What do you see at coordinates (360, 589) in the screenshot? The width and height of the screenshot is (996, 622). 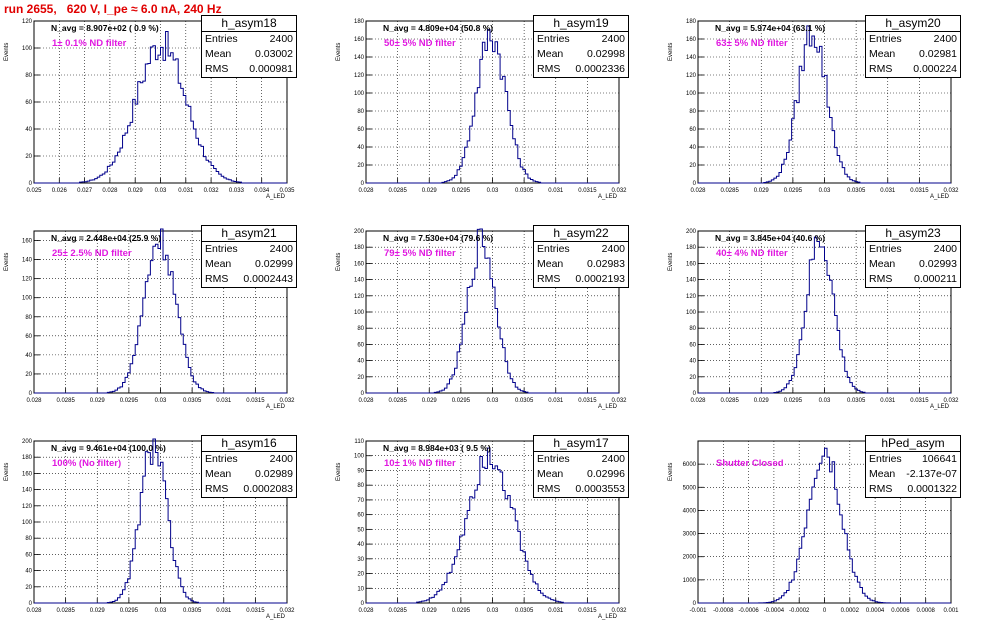 I see `y-tick-label: 10` at bounding box center [360, 589].